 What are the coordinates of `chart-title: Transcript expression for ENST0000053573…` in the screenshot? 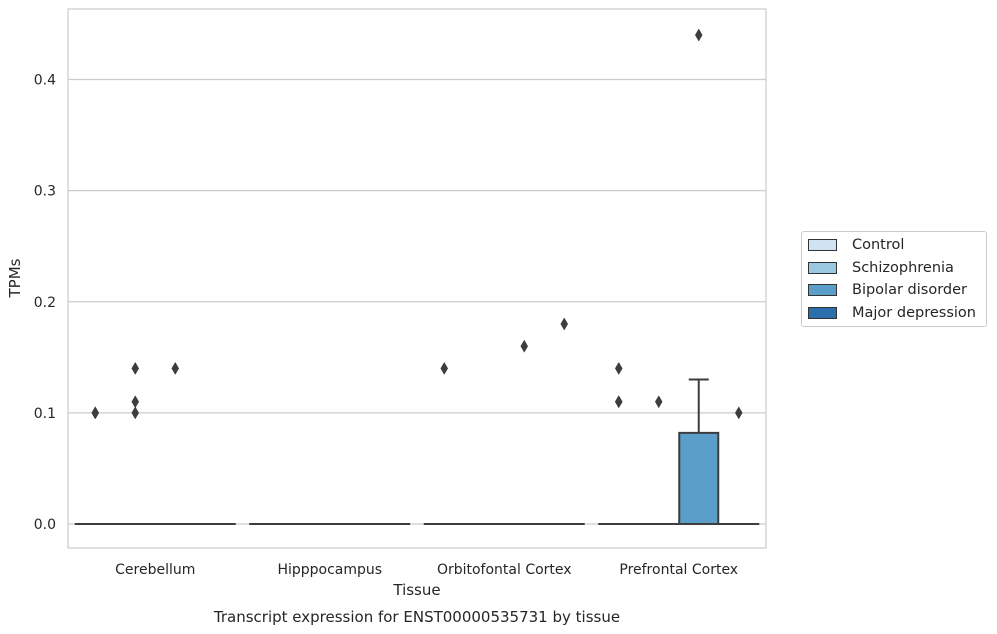 It's located at (416, 617).